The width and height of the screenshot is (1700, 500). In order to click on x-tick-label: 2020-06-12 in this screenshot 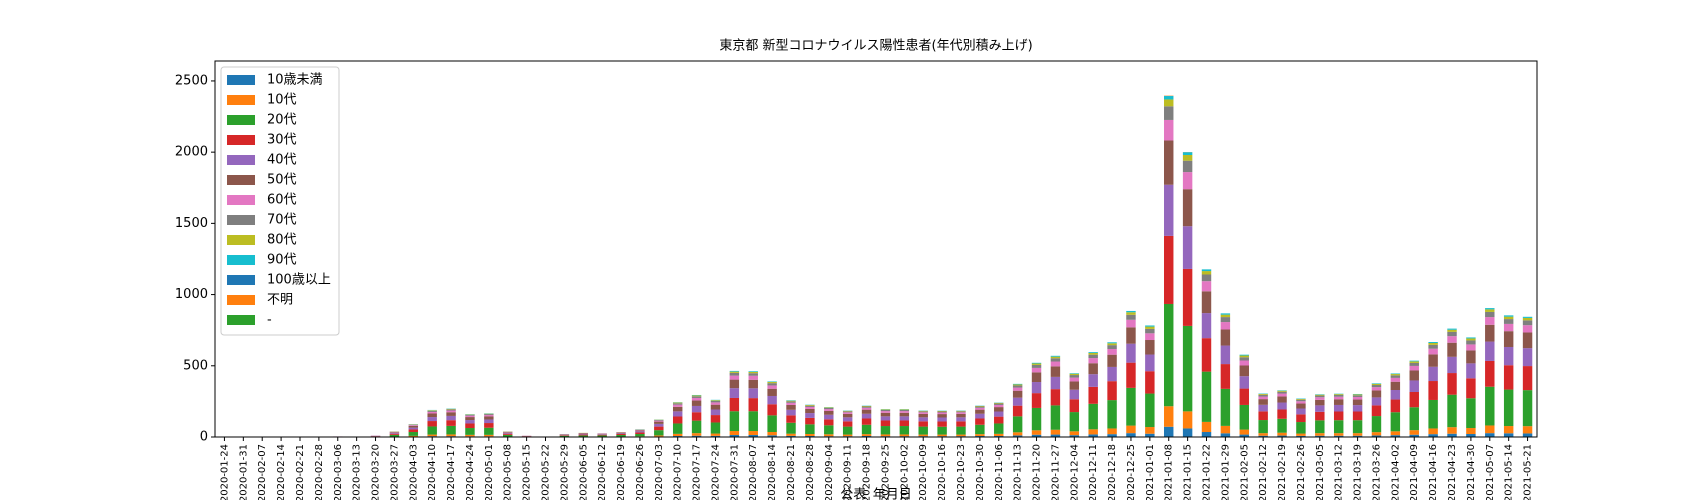, I will do `click(602, 472)`.